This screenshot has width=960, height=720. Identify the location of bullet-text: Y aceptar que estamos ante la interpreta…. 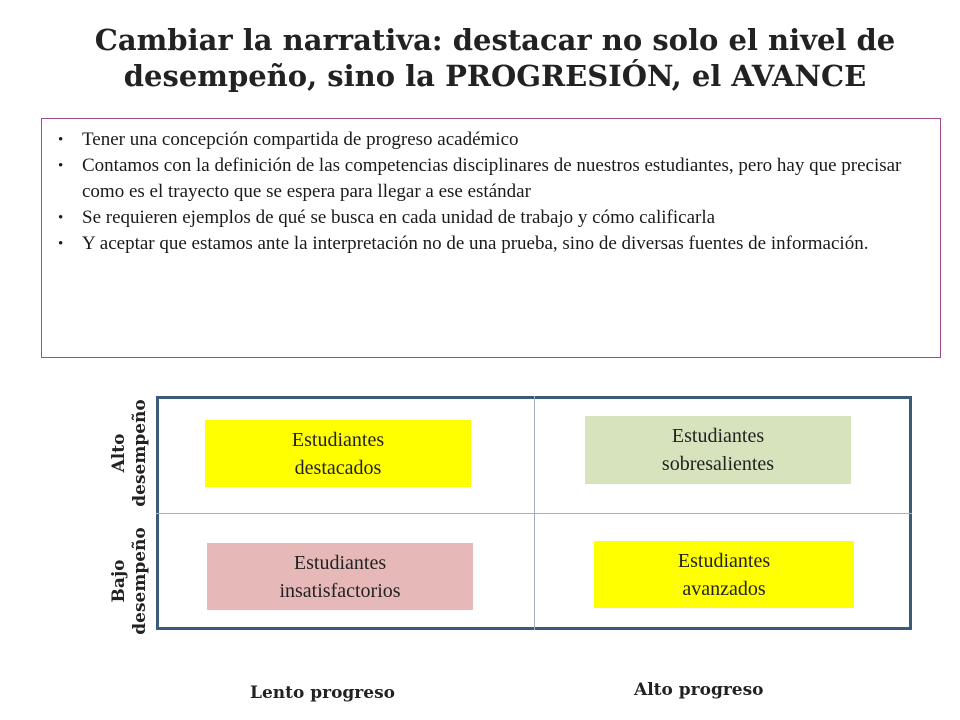
(475, 243).